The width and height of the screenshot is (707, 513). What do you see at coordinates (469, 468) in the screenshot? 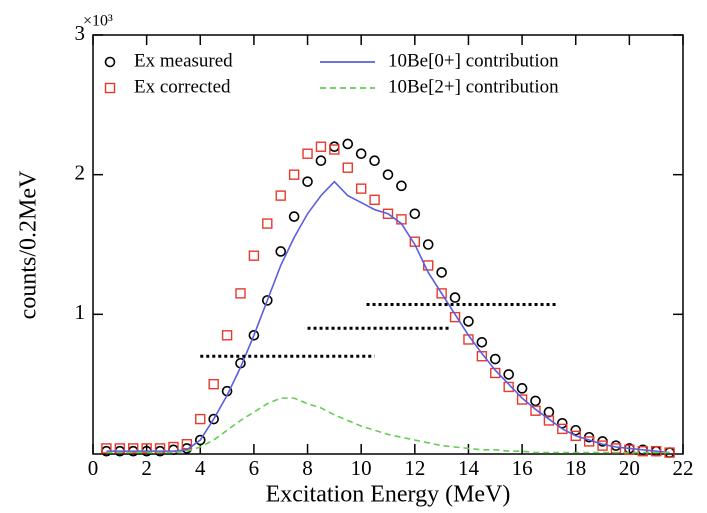
I see `x-tick-label: 14` at bounding box center [469, 468].